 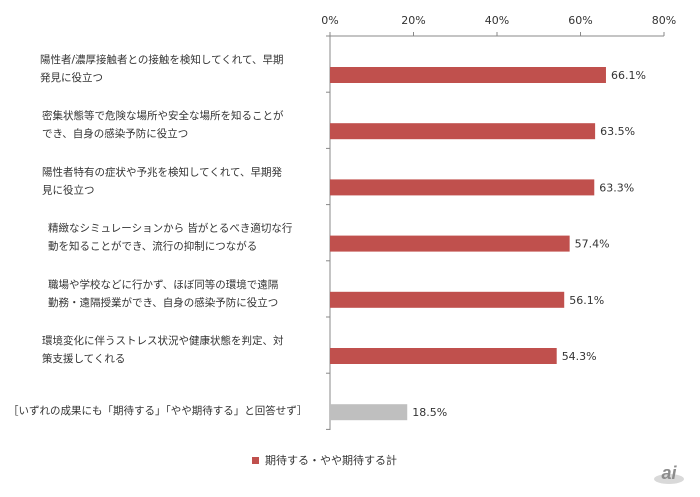 I want to click on svg-text: ai, so click(x=669, y=473).